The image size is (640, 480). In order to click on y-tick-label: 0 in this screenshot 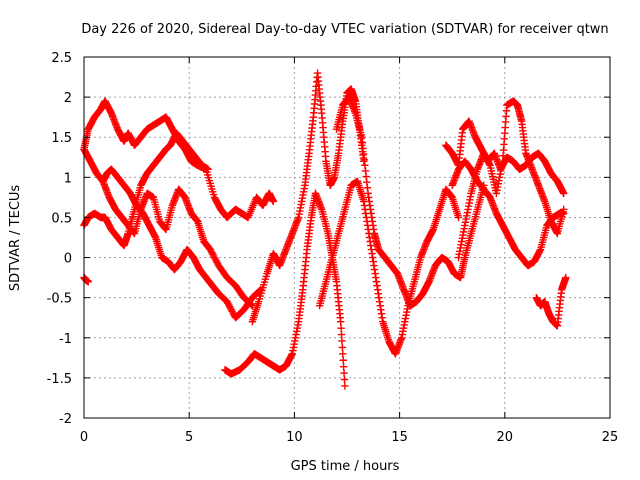, I will do `click(68, 259)`.